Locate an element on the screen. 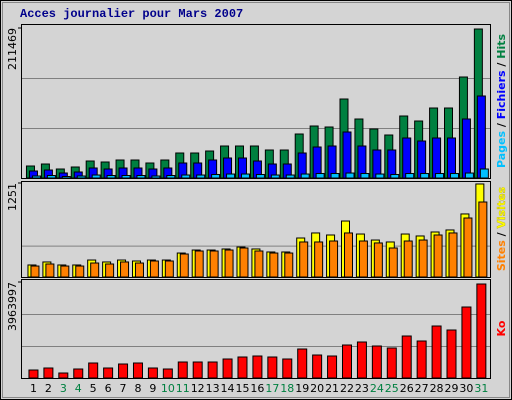 This screenshot has width=512, height=400. x-tick-label: 18 is located at coordinates (287, 388).